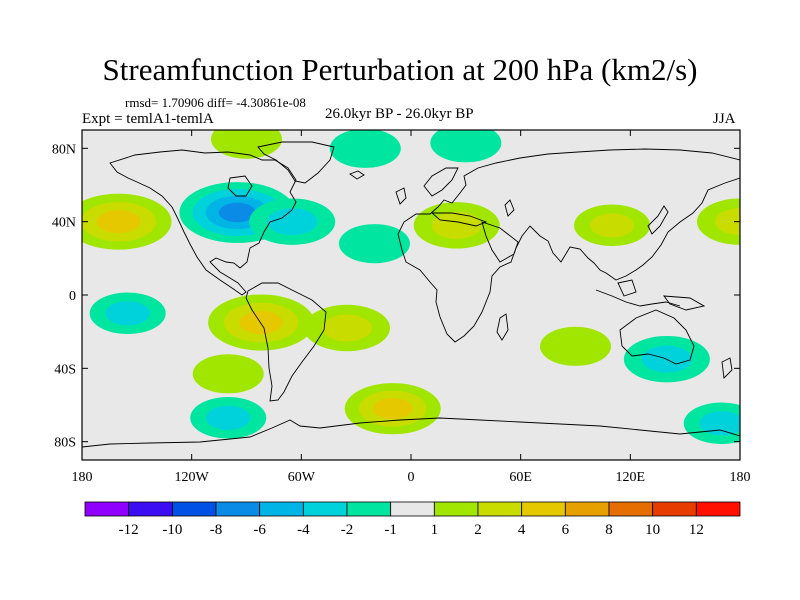  I want to click on rmsd-diff-stats: rmsd= 1.70906 diff= -4.30861e-08, so click(215, 102).